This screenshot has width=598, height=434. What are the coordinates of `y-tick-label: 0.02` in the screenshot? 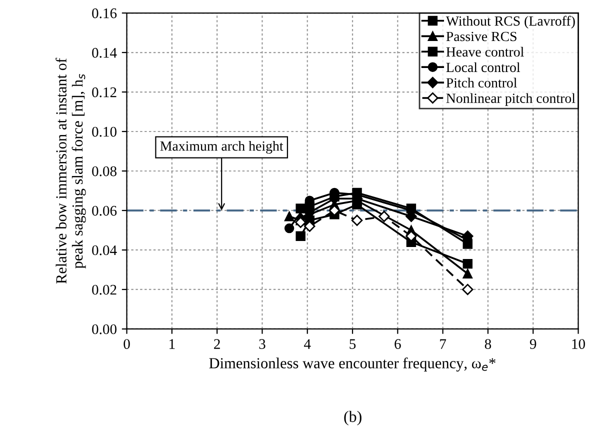 It's located at (104, 289).